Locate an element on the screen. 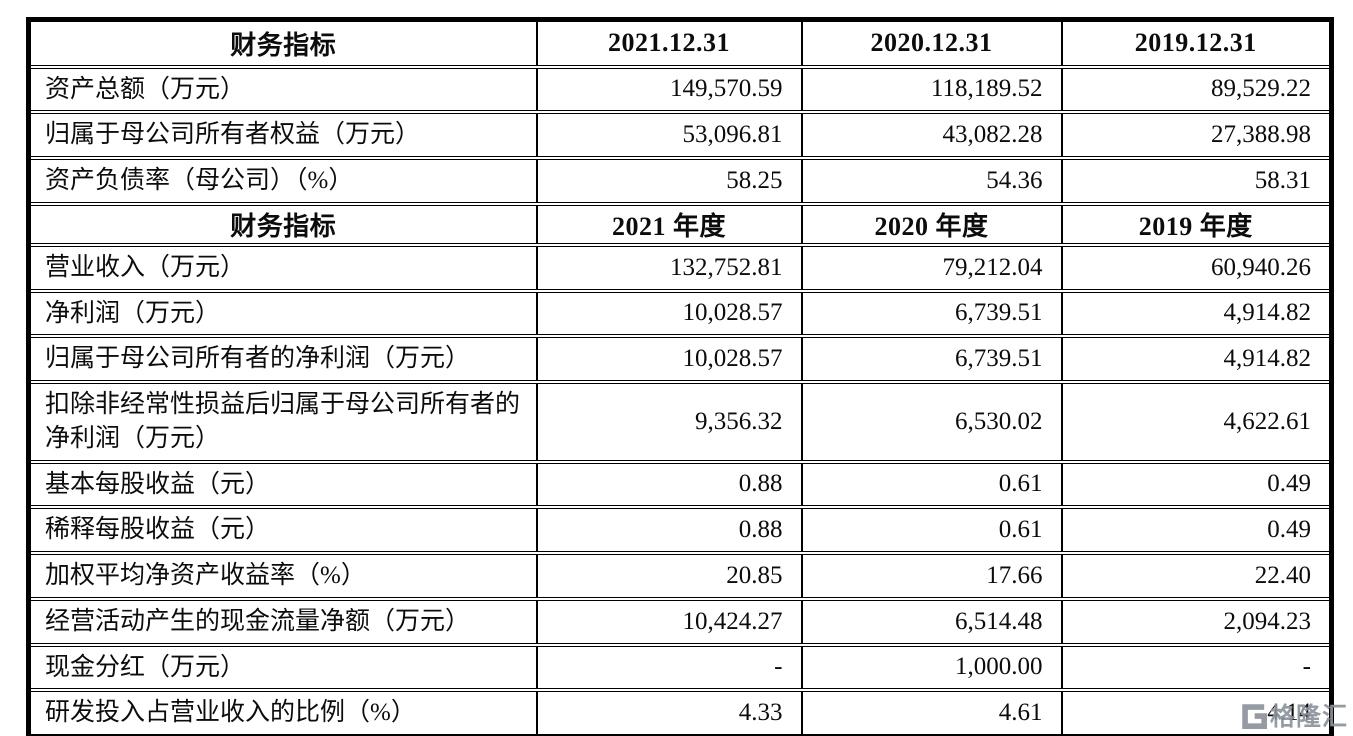 This screenshot has height=736, width=1353. row-value: 58.25 is located at coordinates (669, 181).